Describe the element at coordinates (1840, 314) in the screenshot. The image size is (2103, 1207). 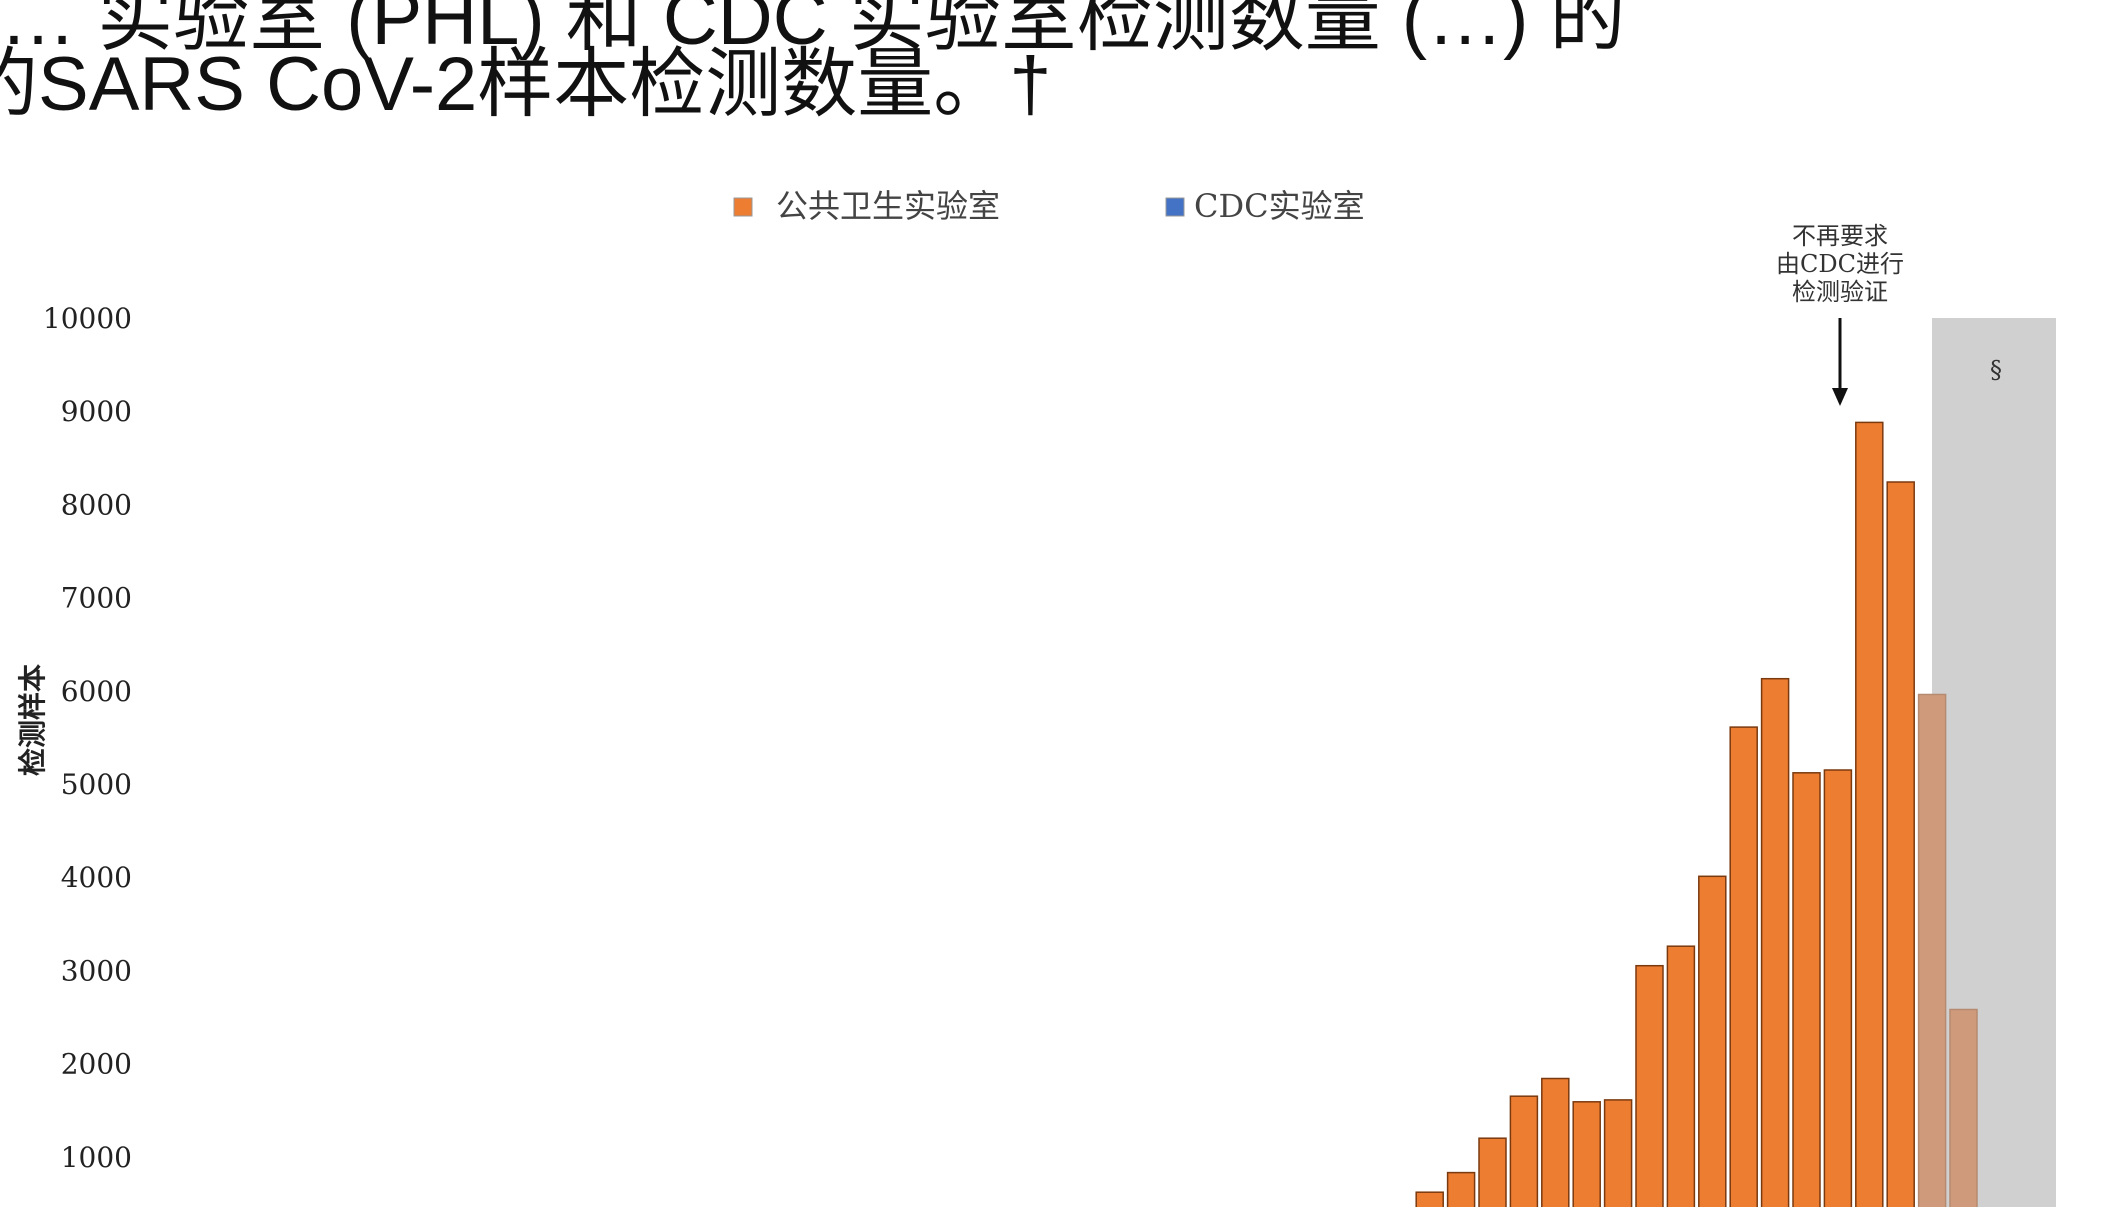
I see `annotation: 不再要求 由CDC进行 检测验证` at that location.